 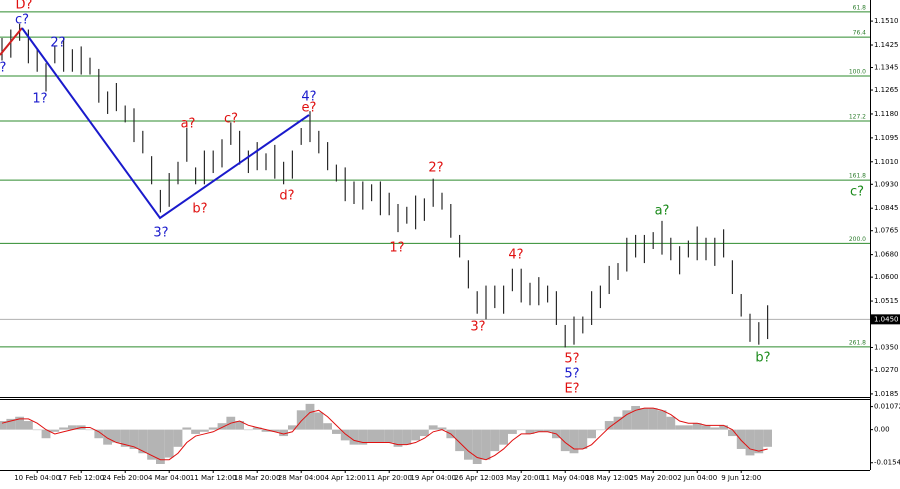 I want to click on y-tick-label: 1.1425, so click(x=886, y=45).